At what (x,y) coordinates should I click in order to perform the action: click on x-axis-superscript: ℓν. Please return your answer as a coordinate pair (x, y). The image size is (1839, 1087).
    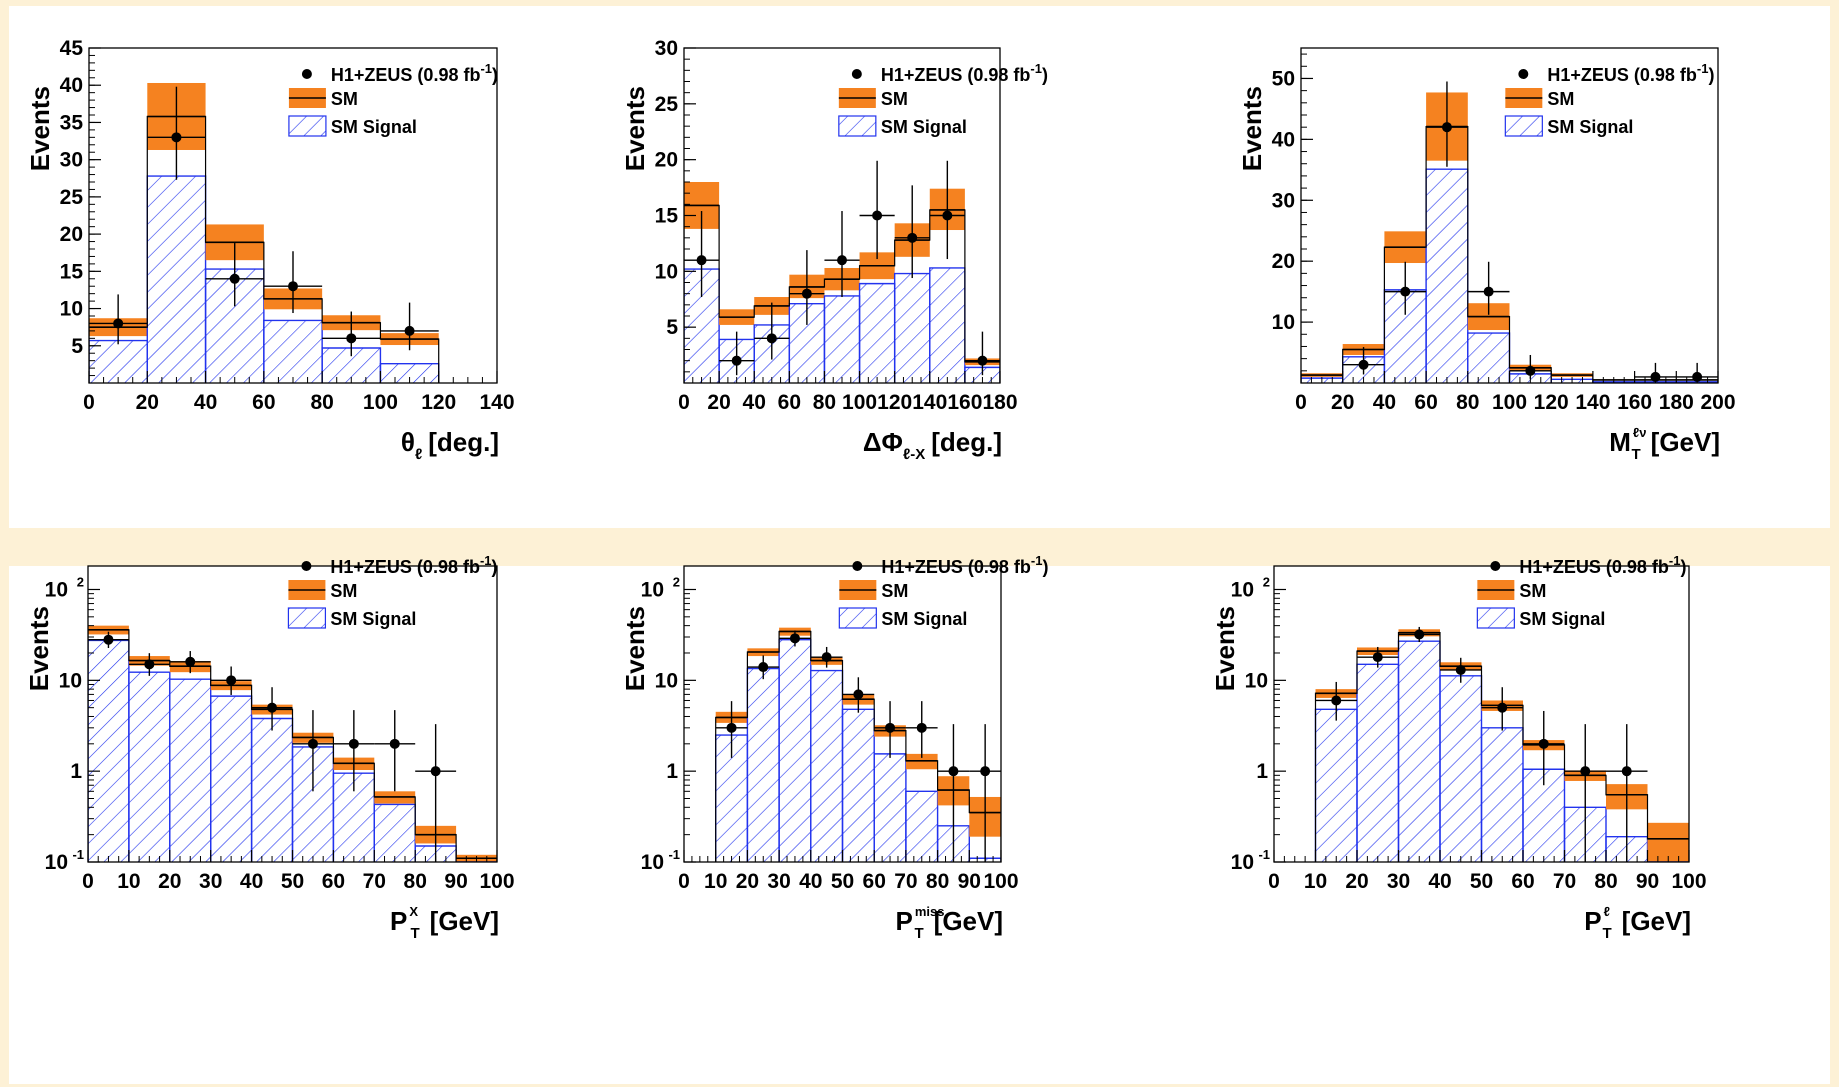
    Looking at the image, I should click on (1640, 432).